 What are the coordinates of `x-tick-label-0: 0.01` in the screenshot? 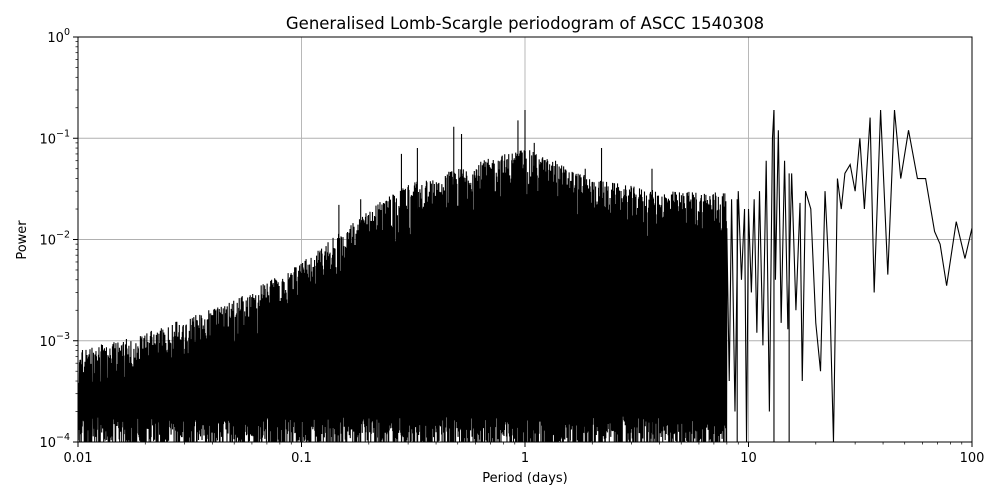 It's located at (78, 458).